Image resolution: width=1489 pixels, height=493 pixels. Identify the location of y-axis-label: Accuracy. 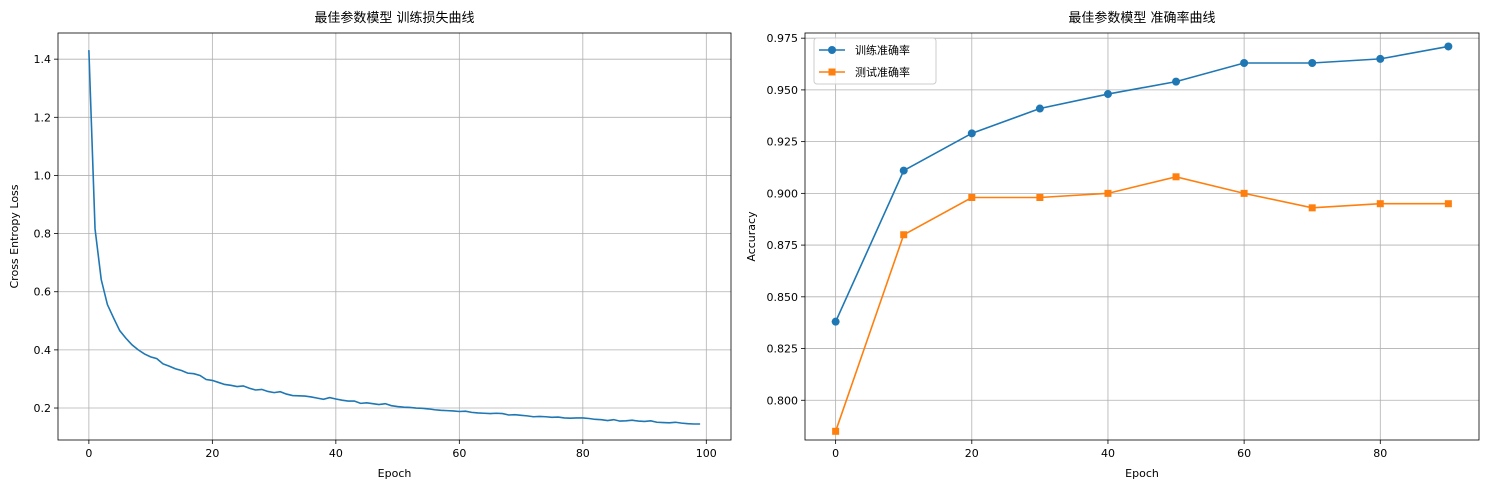
(751, 236).